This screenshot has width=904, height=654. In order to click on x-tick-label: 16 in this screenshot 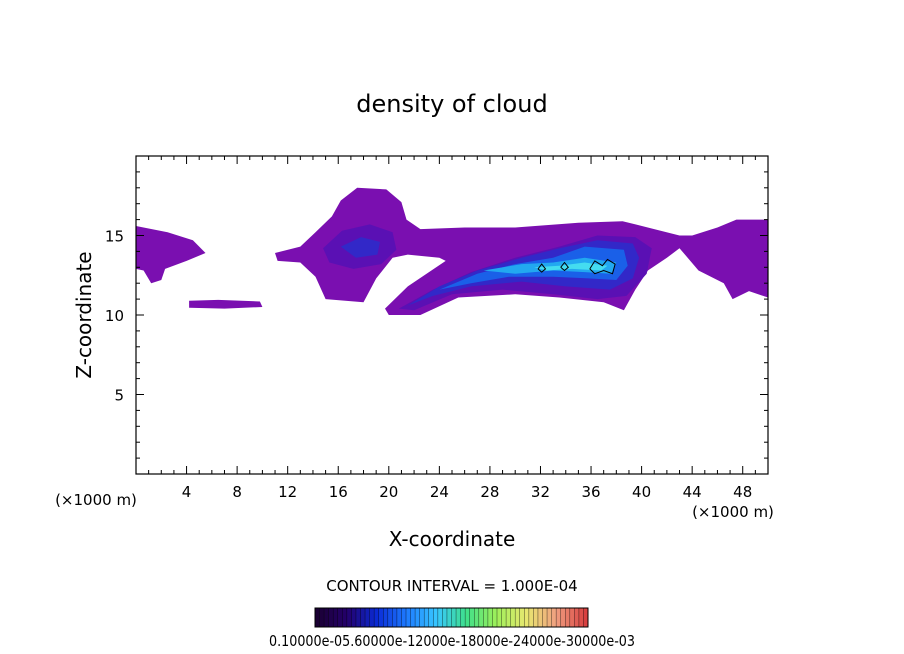, I will do `click(338, 492)`.